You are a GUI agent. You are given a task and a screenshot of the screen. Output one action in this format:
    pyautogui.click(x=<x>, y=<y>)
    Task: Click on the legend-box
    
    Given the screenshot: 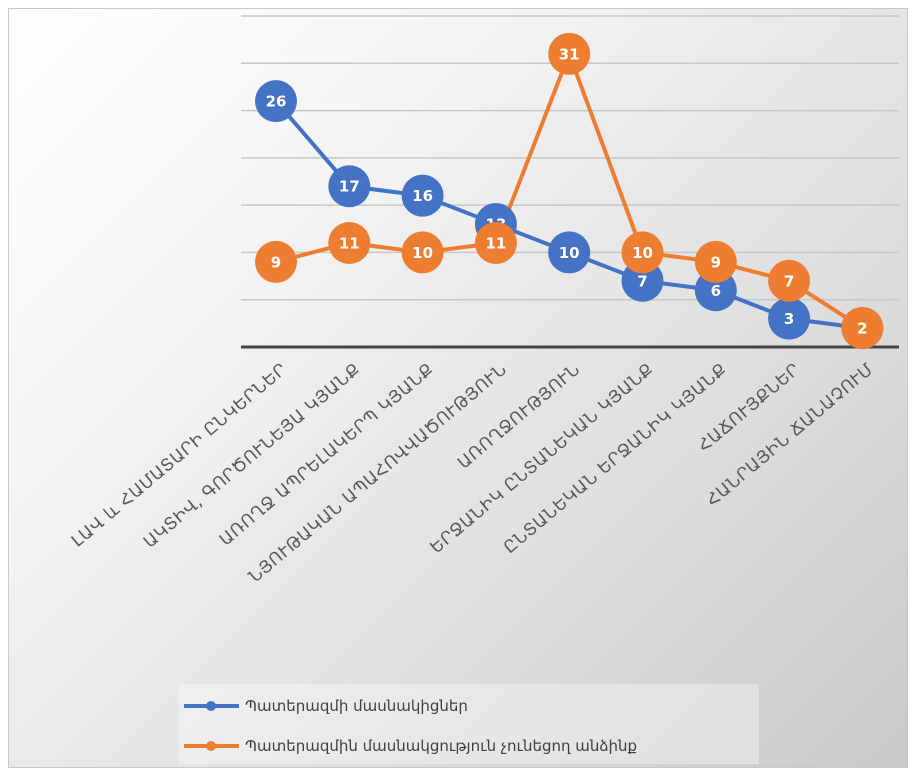 What is the action you would take?
    pyautogui.click(x=469, y=724)
    